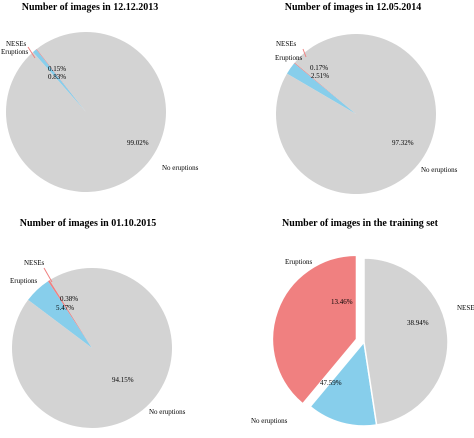 This screenshot has width=474, height=438. Describe the element at coordinates (418, 323) in the screenshot. I see `percent-label: 38.94%` at that location.